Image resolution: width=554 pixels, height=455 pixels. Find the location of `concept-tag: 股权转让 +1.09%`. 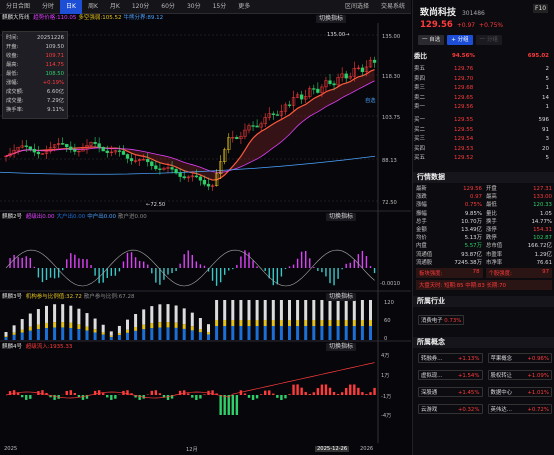

concept-tag: 股权转让 +1.09% is located at coordinates (519, 375).